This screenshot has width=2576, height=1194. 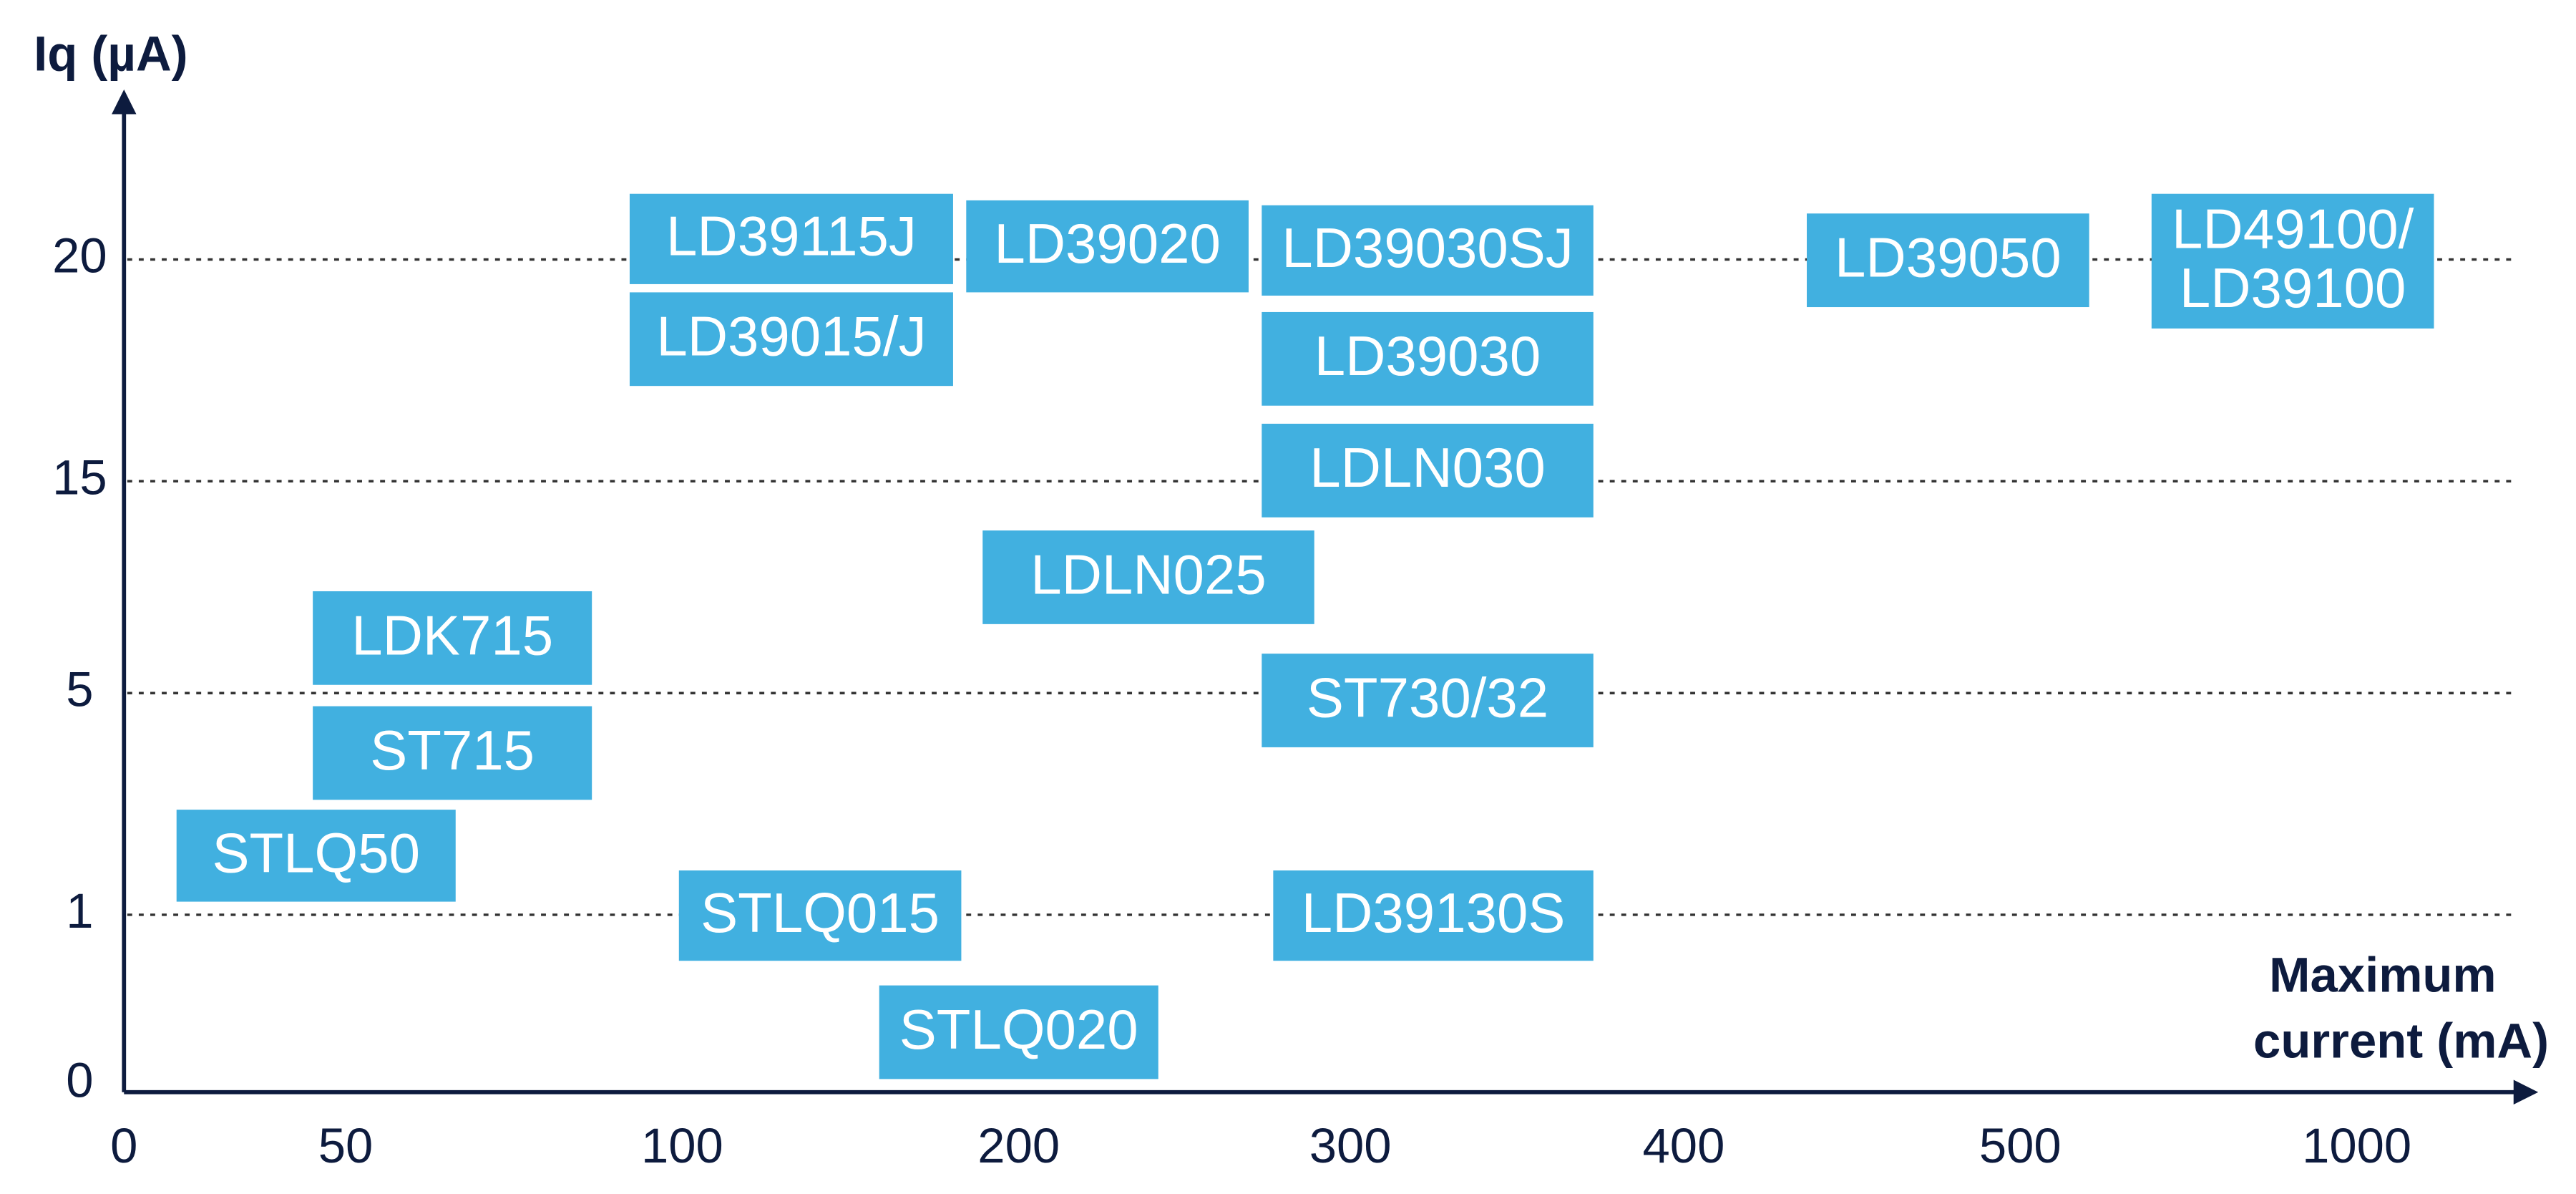 I want to click on x-tick-label: 300, so click(x=1350, y=1145).